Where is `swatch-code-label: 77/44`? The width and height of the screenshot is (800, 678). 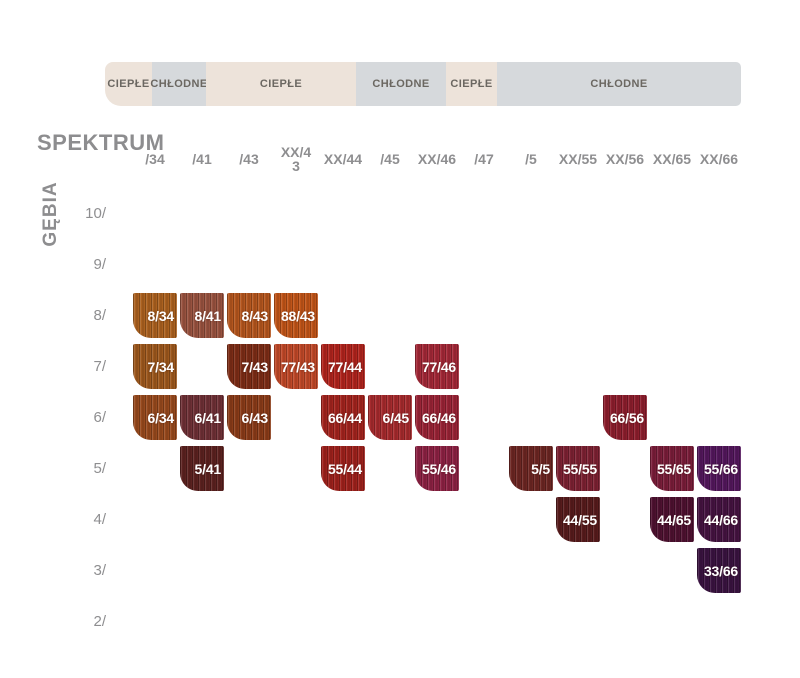 swatch-code-label: 77/44 is located at coordinates (344, 366).